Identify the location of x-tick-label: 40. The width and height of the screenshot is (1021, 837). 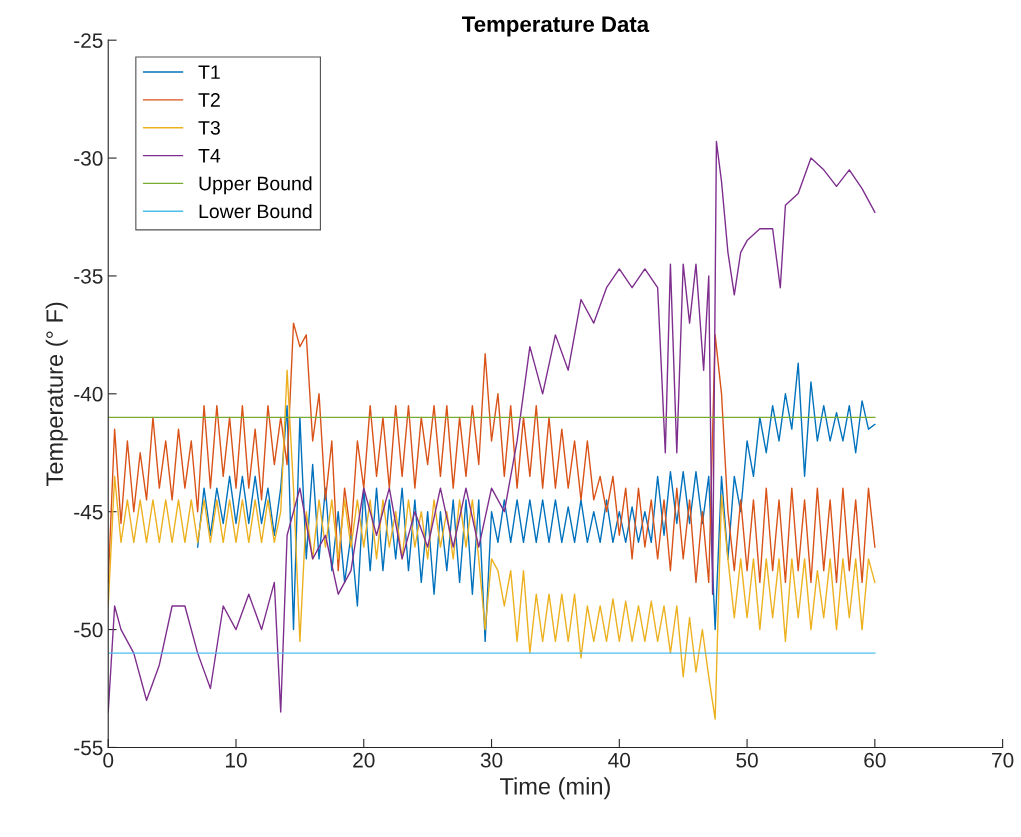
(619, 760).